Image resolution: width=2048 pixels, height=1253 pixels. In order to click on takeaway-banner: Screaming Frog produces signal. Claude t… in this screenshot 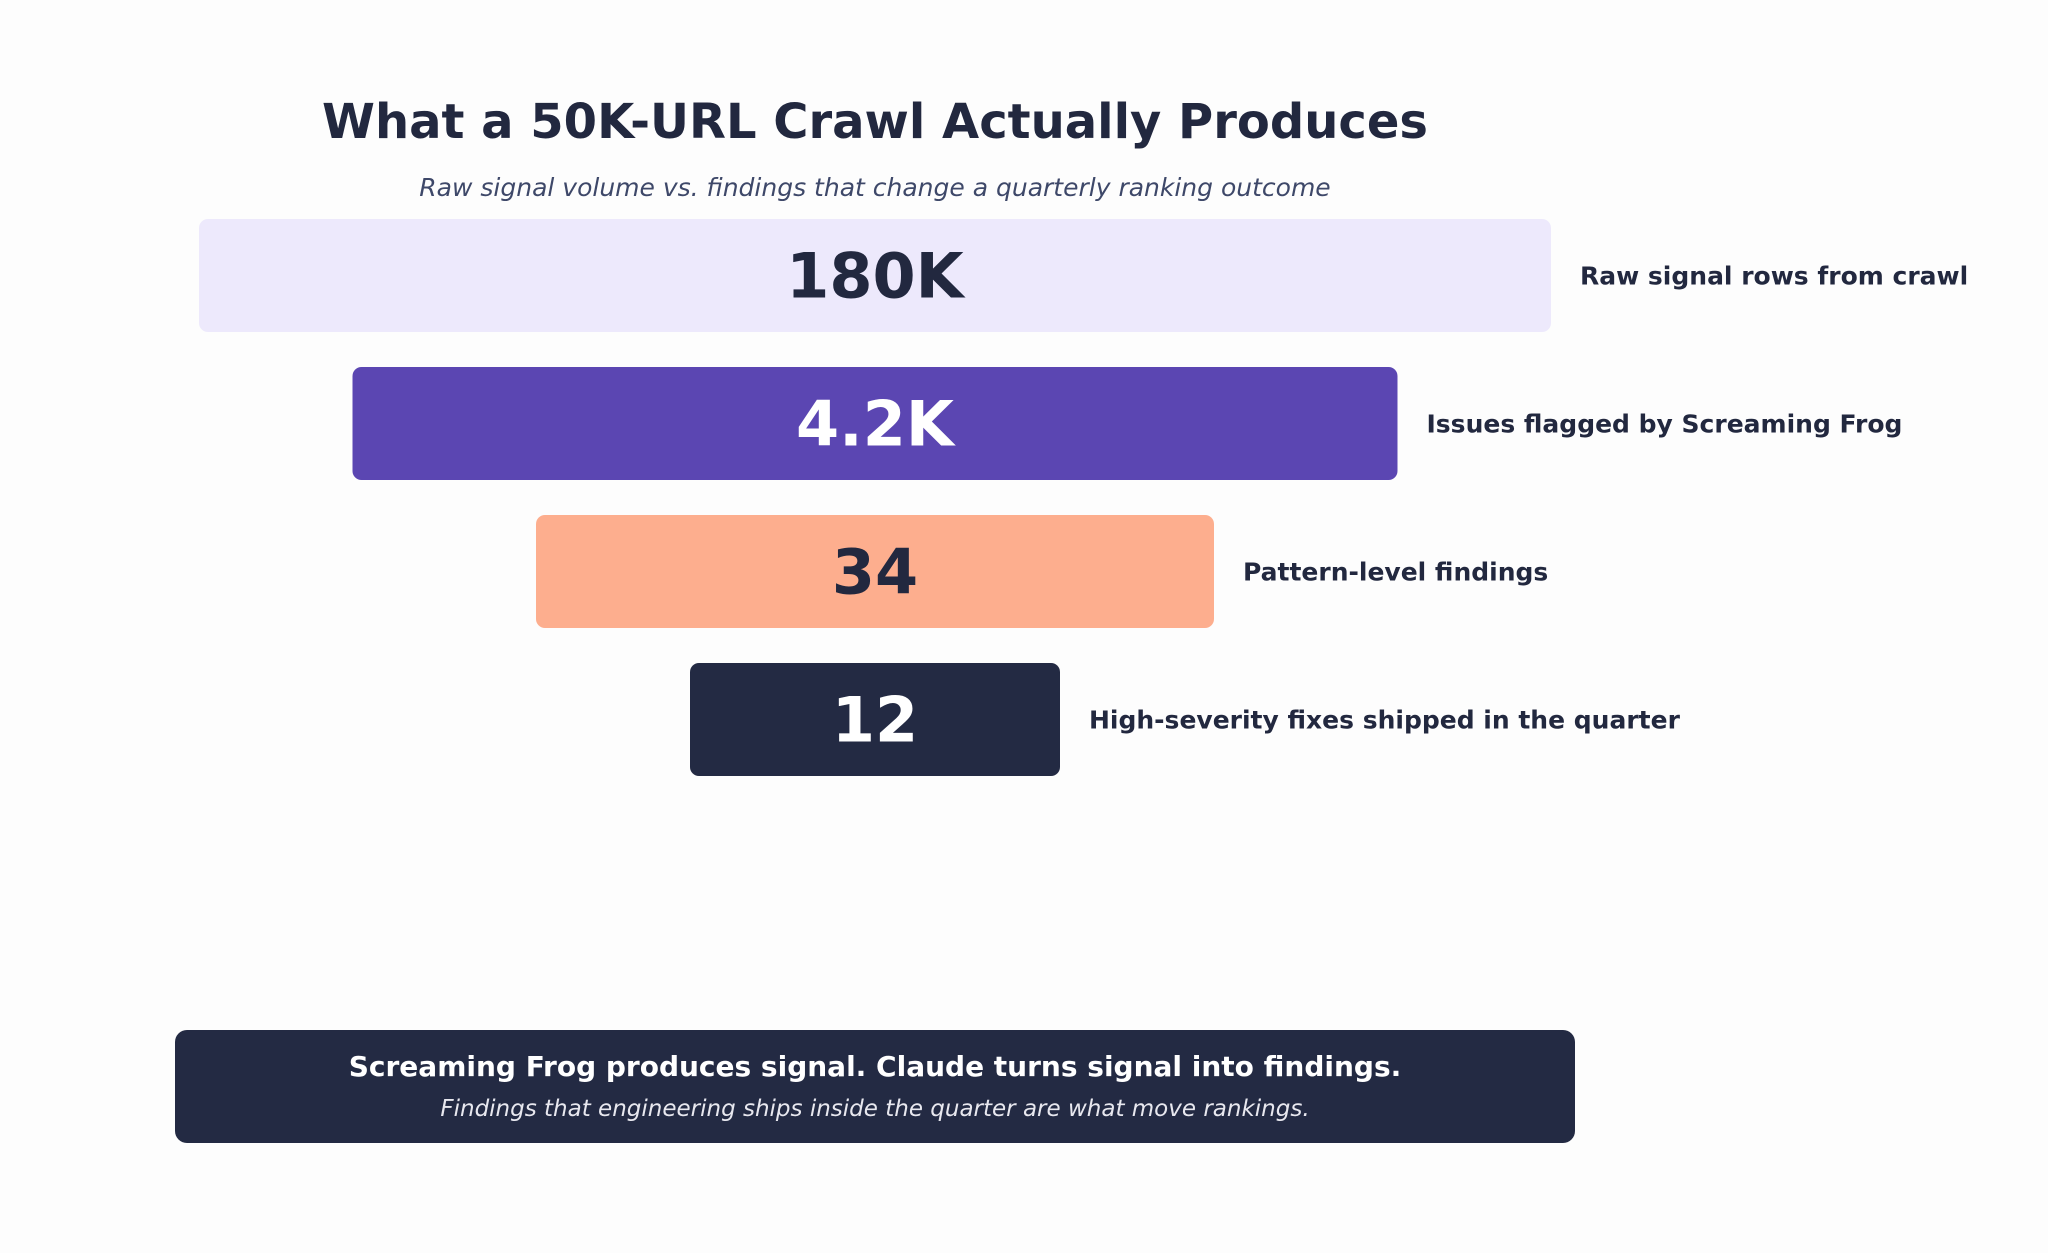, I will do `click(875, 1086)`.